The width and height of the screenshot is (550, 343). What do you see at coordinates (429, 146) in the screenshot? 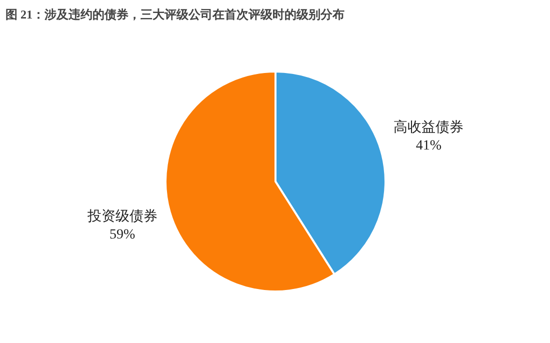
I see `data-label: 41%` at bounding box center [429, 146].